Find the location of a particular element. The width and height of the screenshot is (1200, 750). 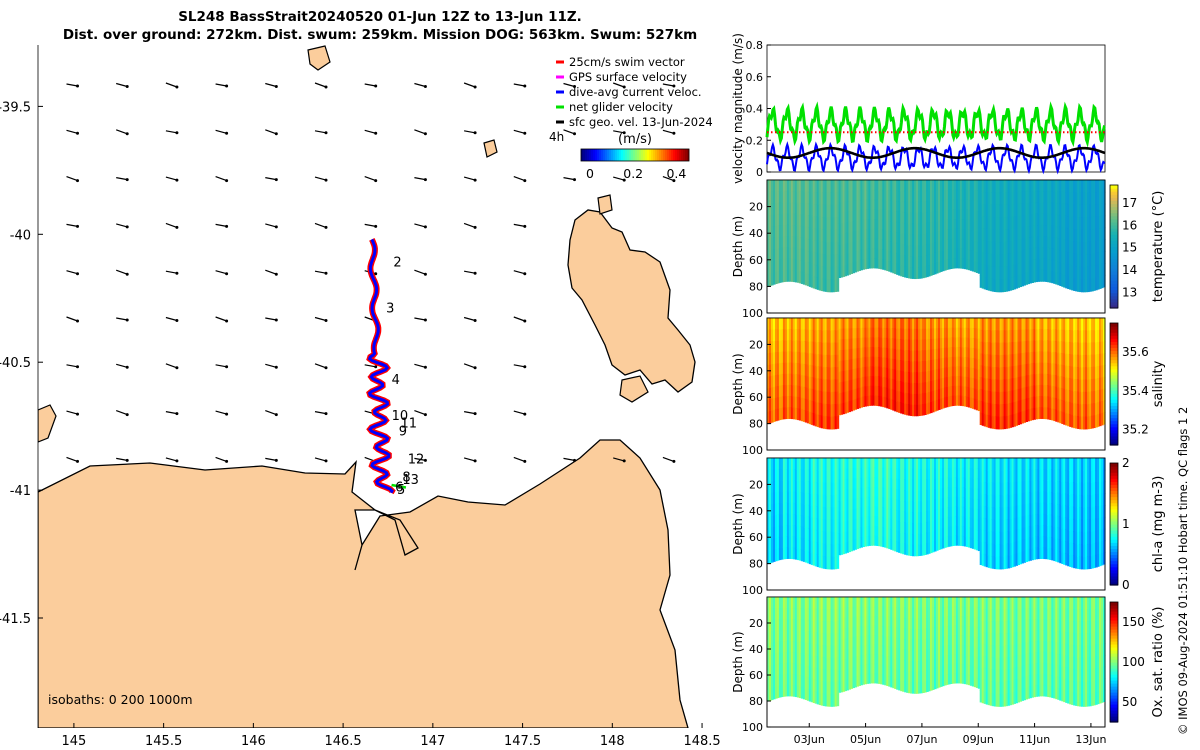

colorbar-tick-label: 17 is located at coordinates (1129, 203).